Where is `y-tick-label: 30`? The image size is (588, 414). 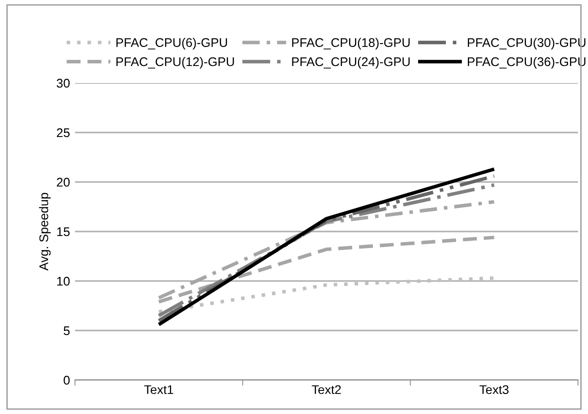
y-tick-label: 30 is located at coordinates (63, 83).